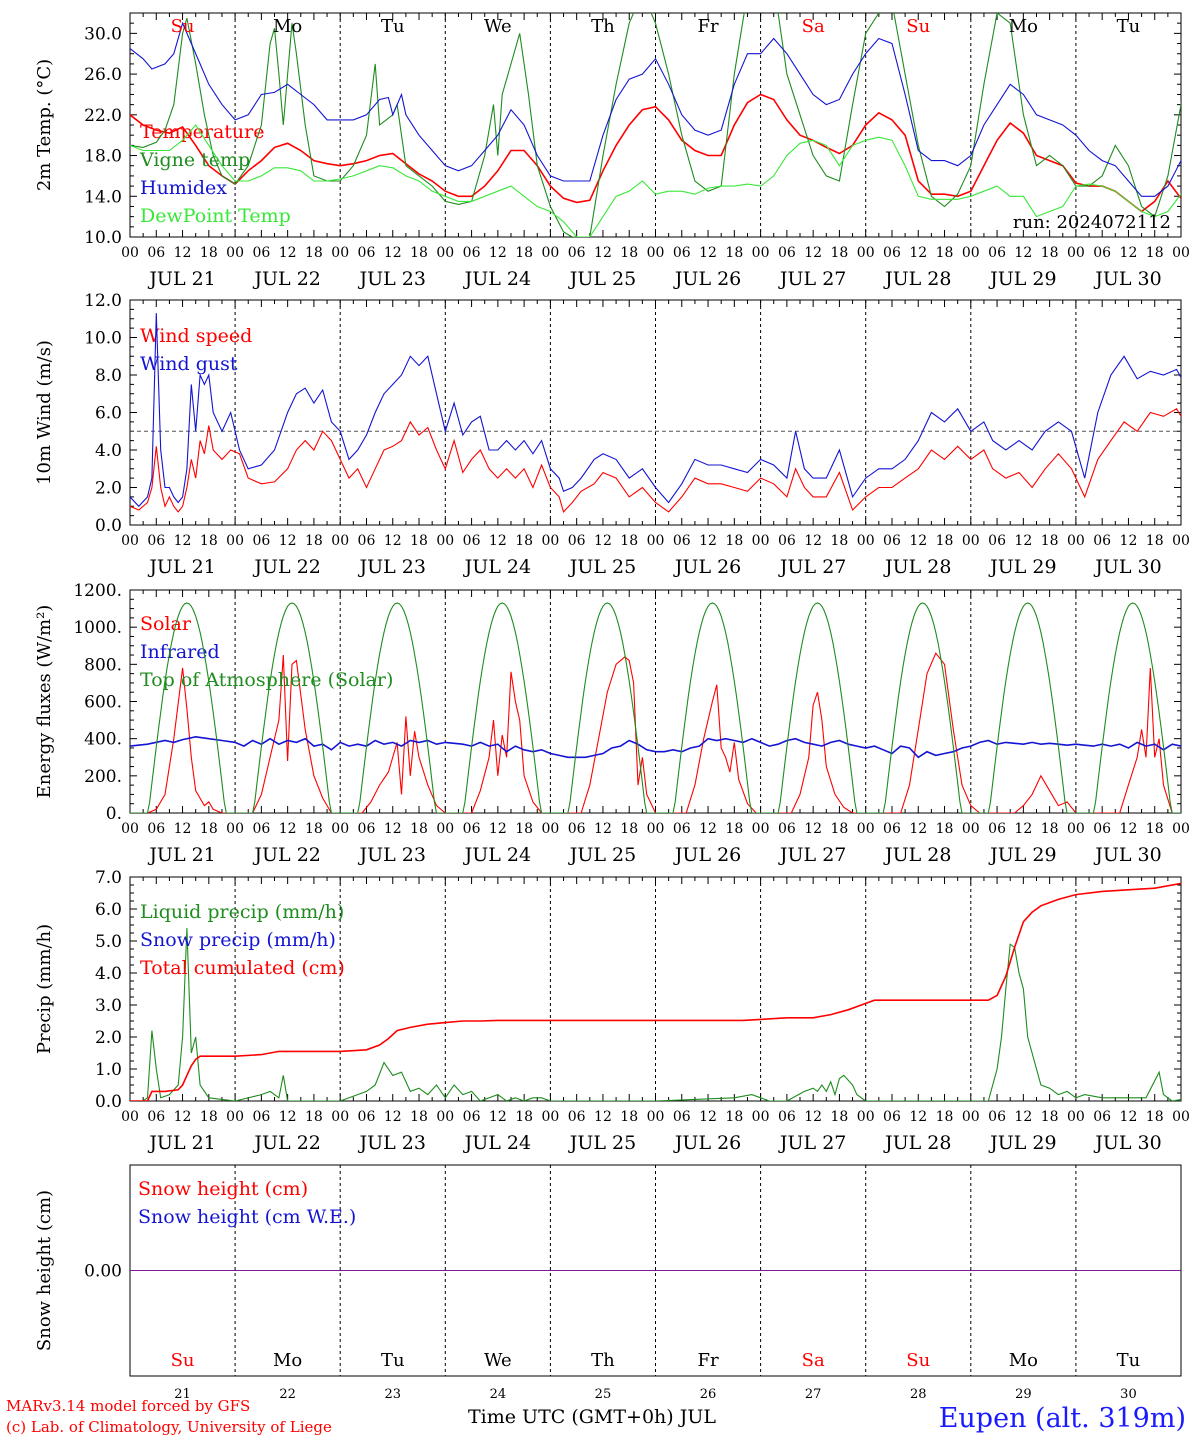 The image size is (1194, 1440). What do you see at coordinates (242, 912) in the screenshot?
I see `precip-legend-entry: Liquid precip (mm/h)` at bounding box center [242, 912].